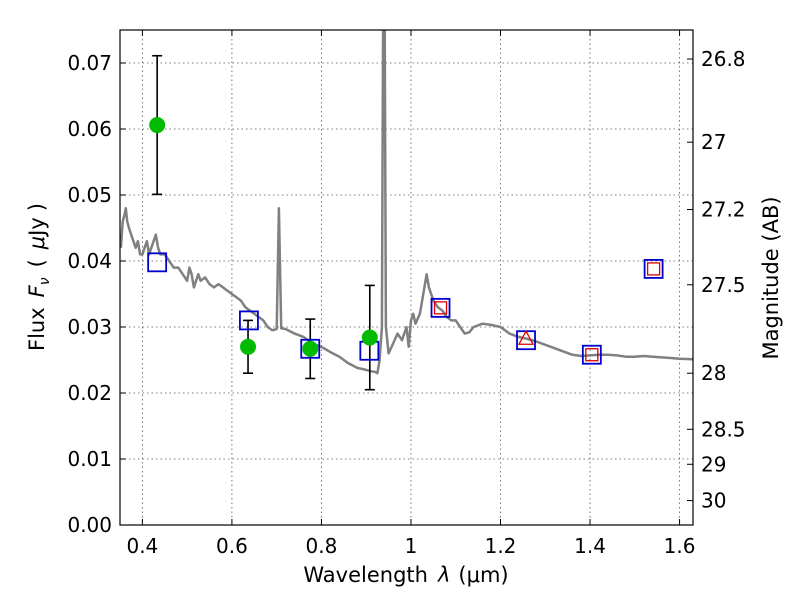  I want to click on y-tick-label: 0.00, so click(89, 525).